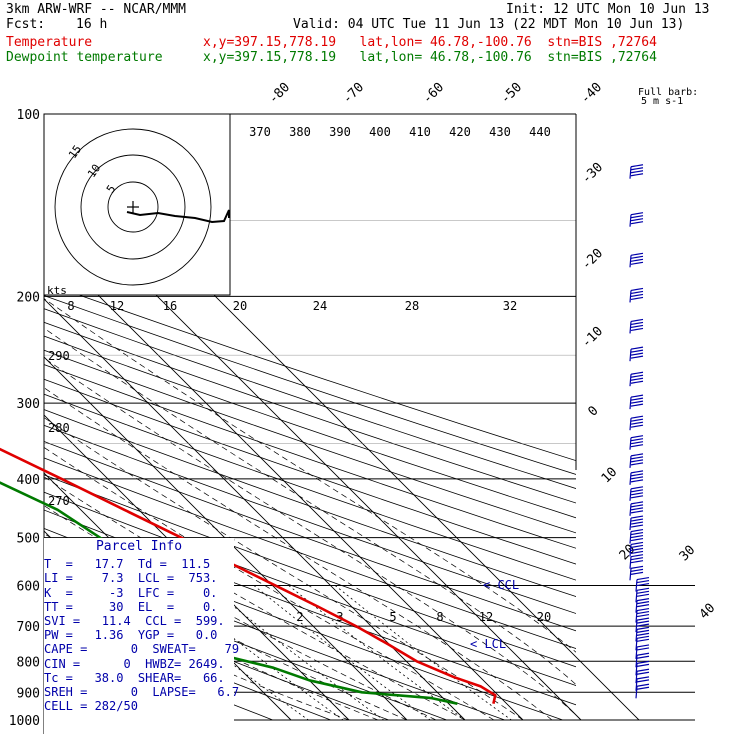  What do you see at coordinates (196, 592) in the screenshot?
I see `parcel-info-value-right: 0.` at bounding box center [196, 592].